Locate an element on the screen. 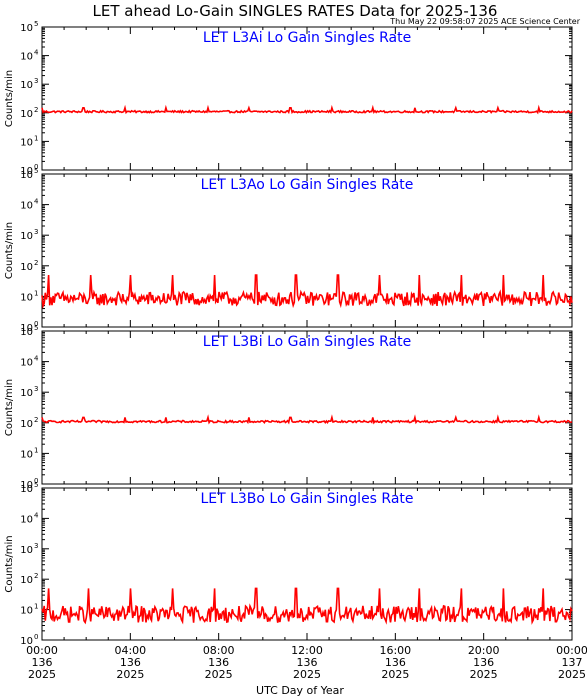  x-tick-label: 20:00 is located at coordinates (484, 650).